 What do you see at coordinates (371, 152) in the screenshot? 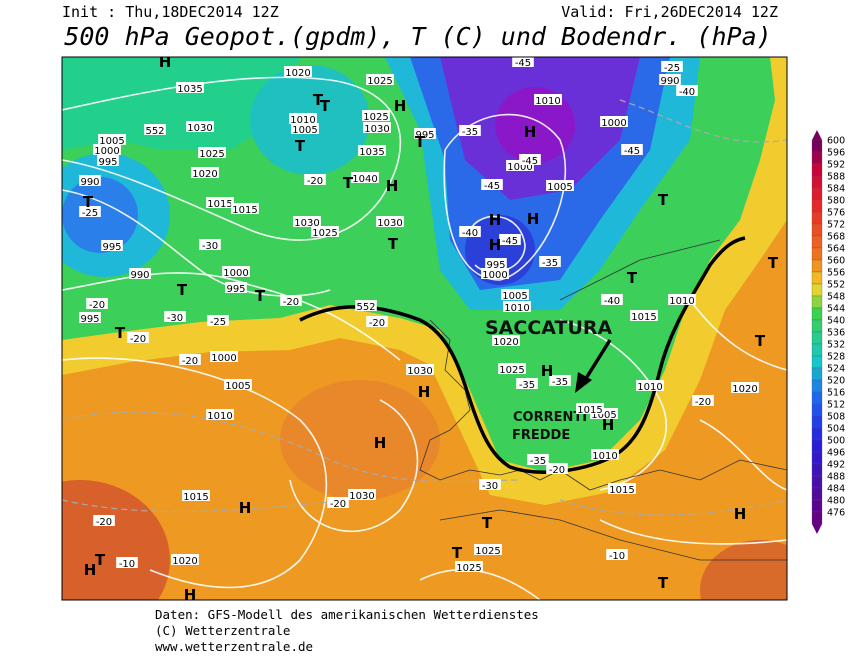
I see `contour-label: 1035` at bounding box center [371, 152].